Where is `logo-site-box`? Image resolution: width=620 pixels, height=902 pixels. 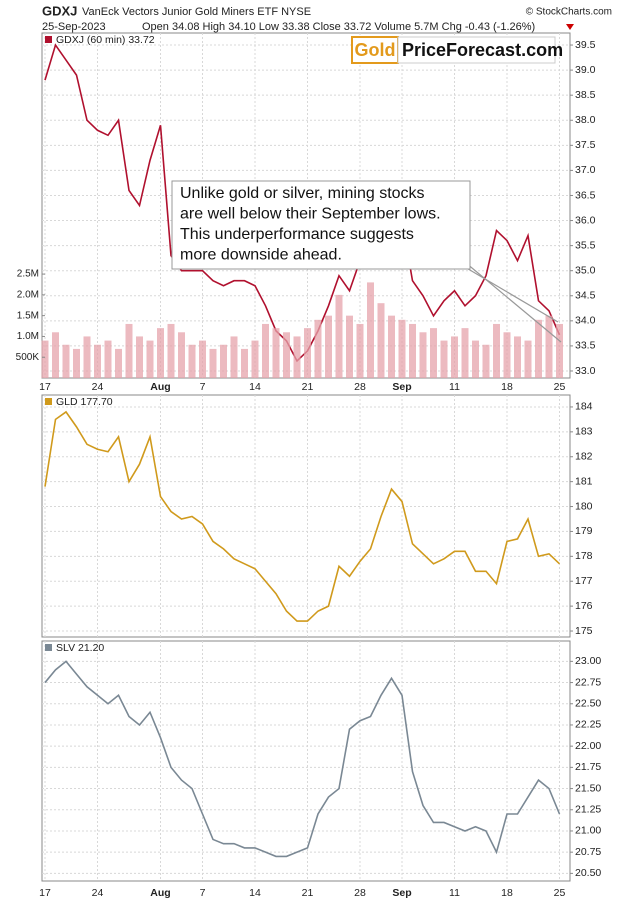
logo-site-box is located at coordinates (476, 50).